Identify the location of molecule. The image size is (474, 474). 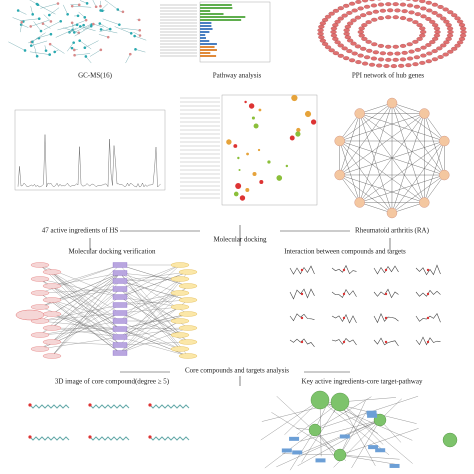
(386, 342).